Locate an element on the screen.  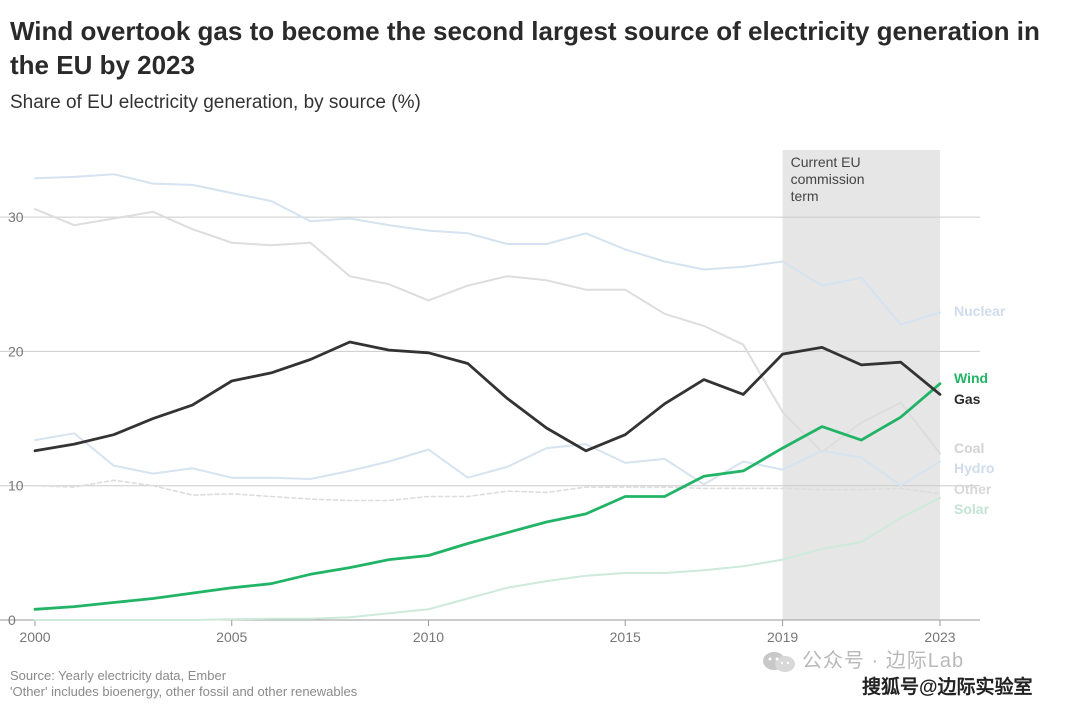
wechat-icon is located at coordinates (779, 661).